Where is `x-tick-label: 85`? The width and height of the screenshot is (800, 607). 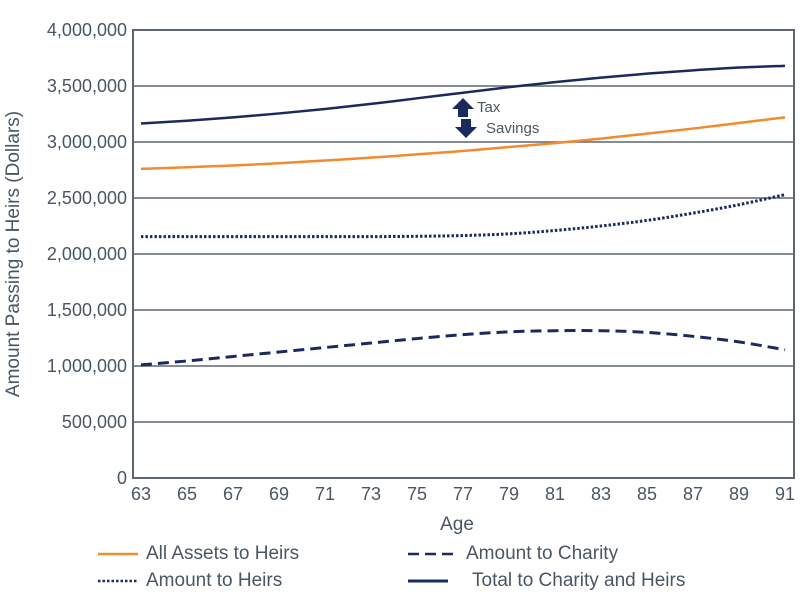 x-tick-label: 85 is located at coordinates (647, 494).